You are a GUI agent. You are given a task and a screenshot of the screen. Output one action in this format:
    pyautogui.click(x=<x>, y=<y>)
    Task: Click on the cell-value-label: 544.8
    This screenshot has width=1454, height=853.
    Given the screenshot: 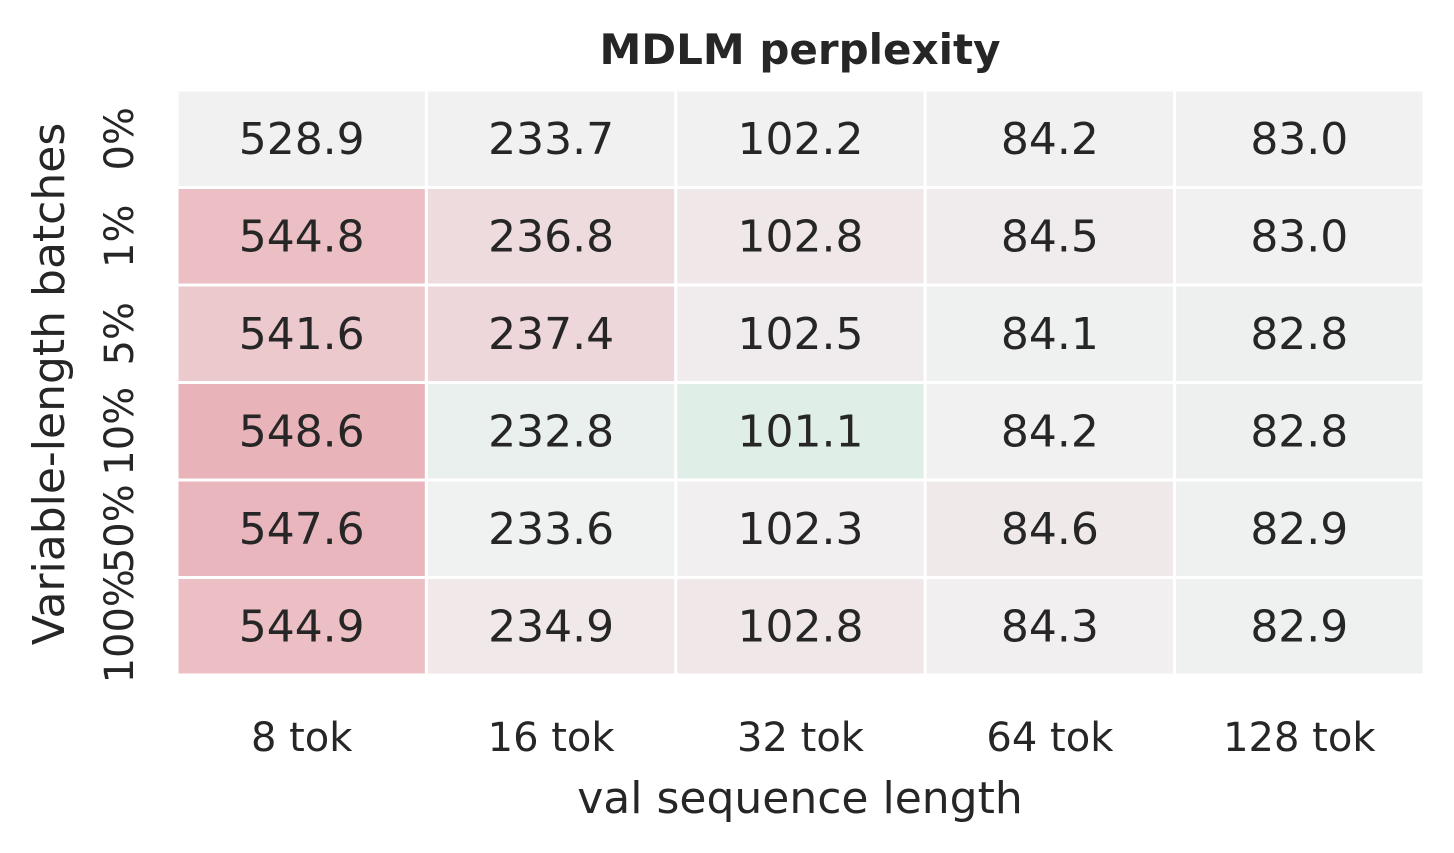 What is the action you would take?
    pyautogui.click(x=302, y=236)
    